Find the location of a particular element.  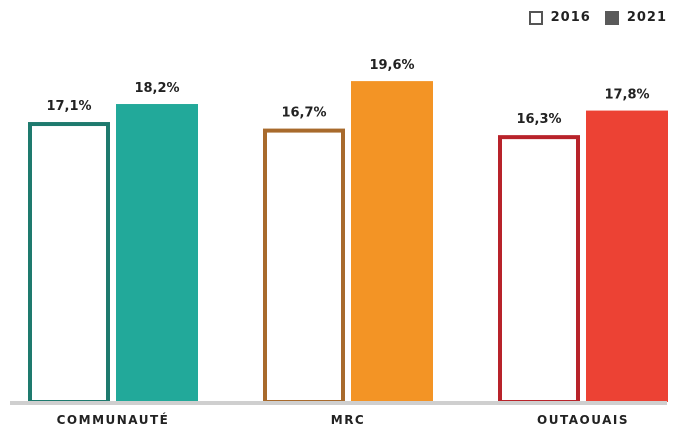

chart-legend: 2016 2021 is located at coordinates (591, 17).